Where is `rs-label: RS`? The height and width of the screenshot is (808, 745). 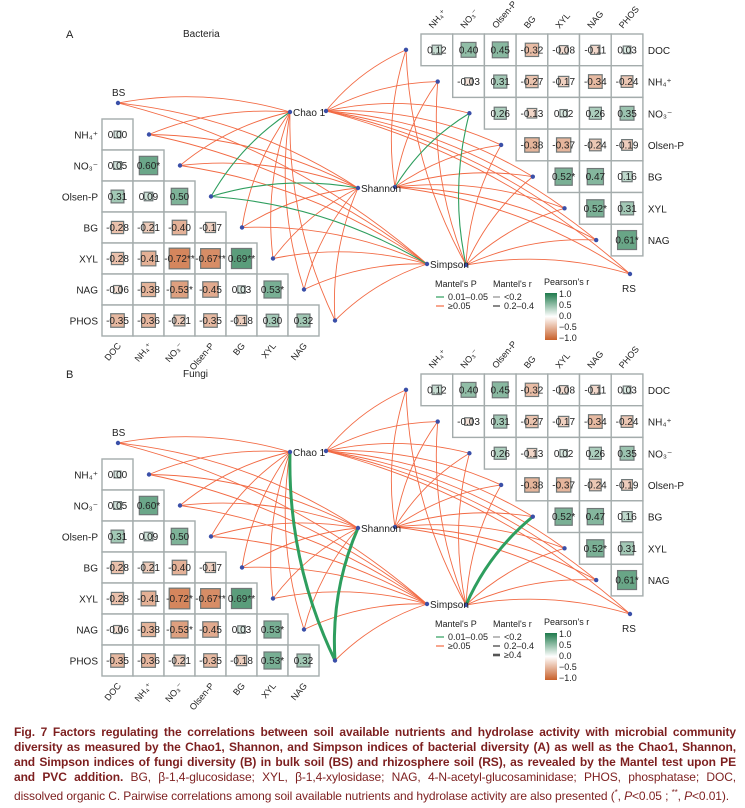 rs-label: RS is located at coordinates (629, 629).